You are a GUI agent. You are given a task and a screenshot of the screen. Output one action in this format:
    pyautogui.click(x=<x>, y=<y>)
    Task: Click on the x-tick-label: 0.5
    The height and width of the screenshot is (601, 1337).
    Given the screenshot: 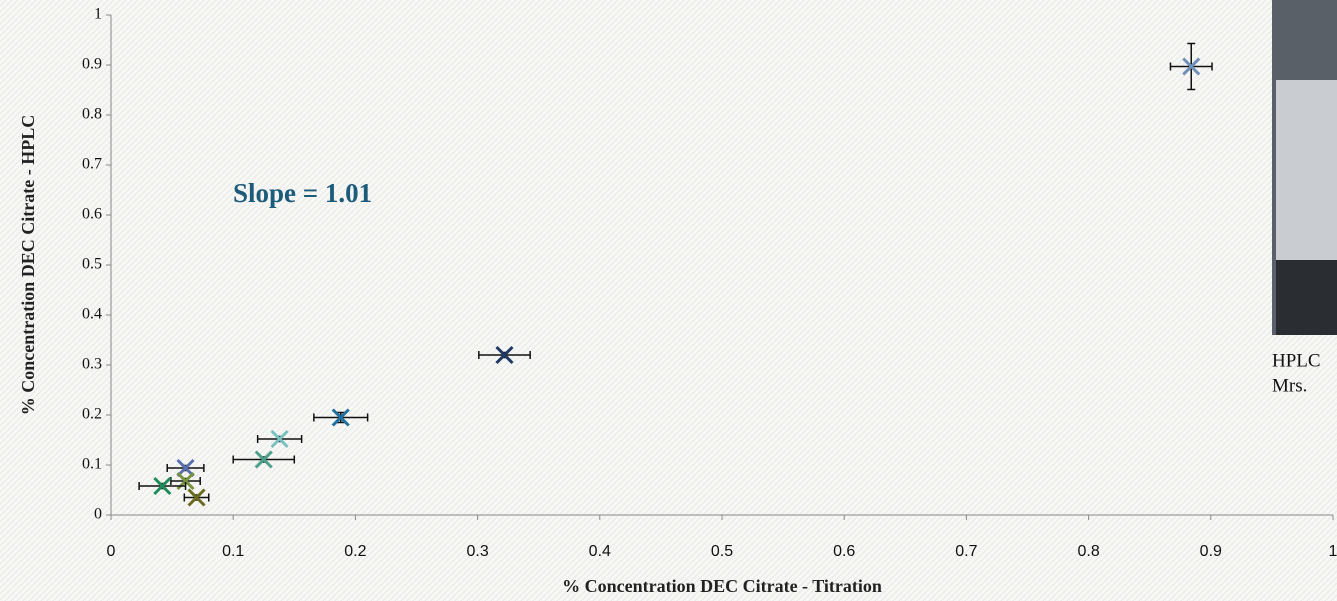 What is the action you would take?
    pyautogui.click(x=722, y=551)
    